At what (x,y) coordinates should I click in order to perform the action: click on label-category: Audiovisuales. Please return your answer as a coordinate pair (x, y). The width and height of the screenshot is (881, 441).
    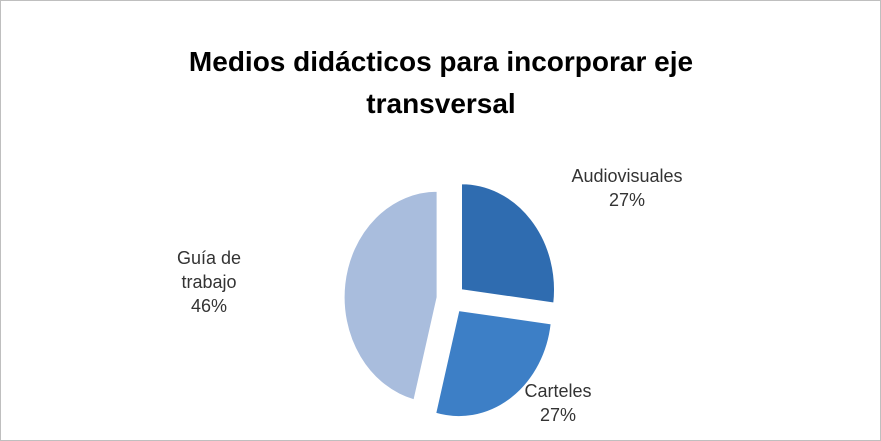
    Looking at the image, I should click on (627, 176).